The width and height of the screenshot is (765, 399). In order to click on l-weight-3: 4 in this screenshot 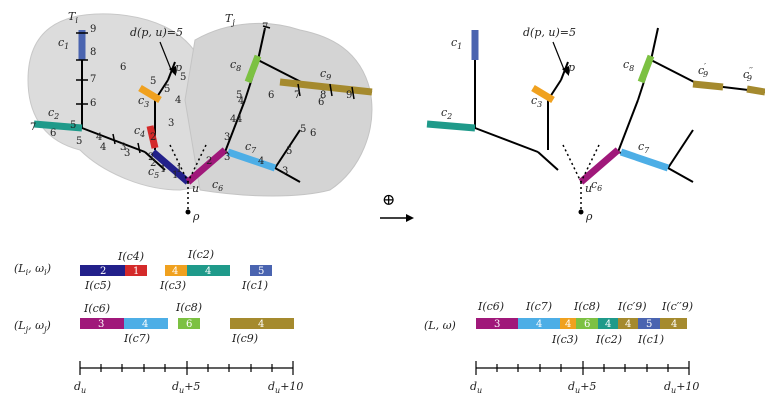, I will do `click(568, 324)`.